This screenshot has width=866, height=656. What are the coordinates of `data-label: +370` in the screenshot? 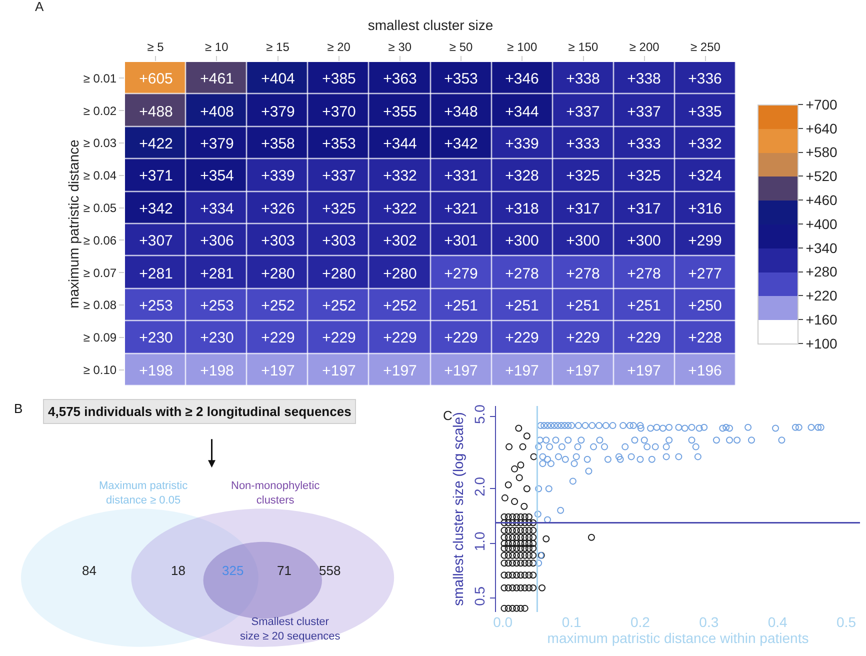 It's located at (339, 111).